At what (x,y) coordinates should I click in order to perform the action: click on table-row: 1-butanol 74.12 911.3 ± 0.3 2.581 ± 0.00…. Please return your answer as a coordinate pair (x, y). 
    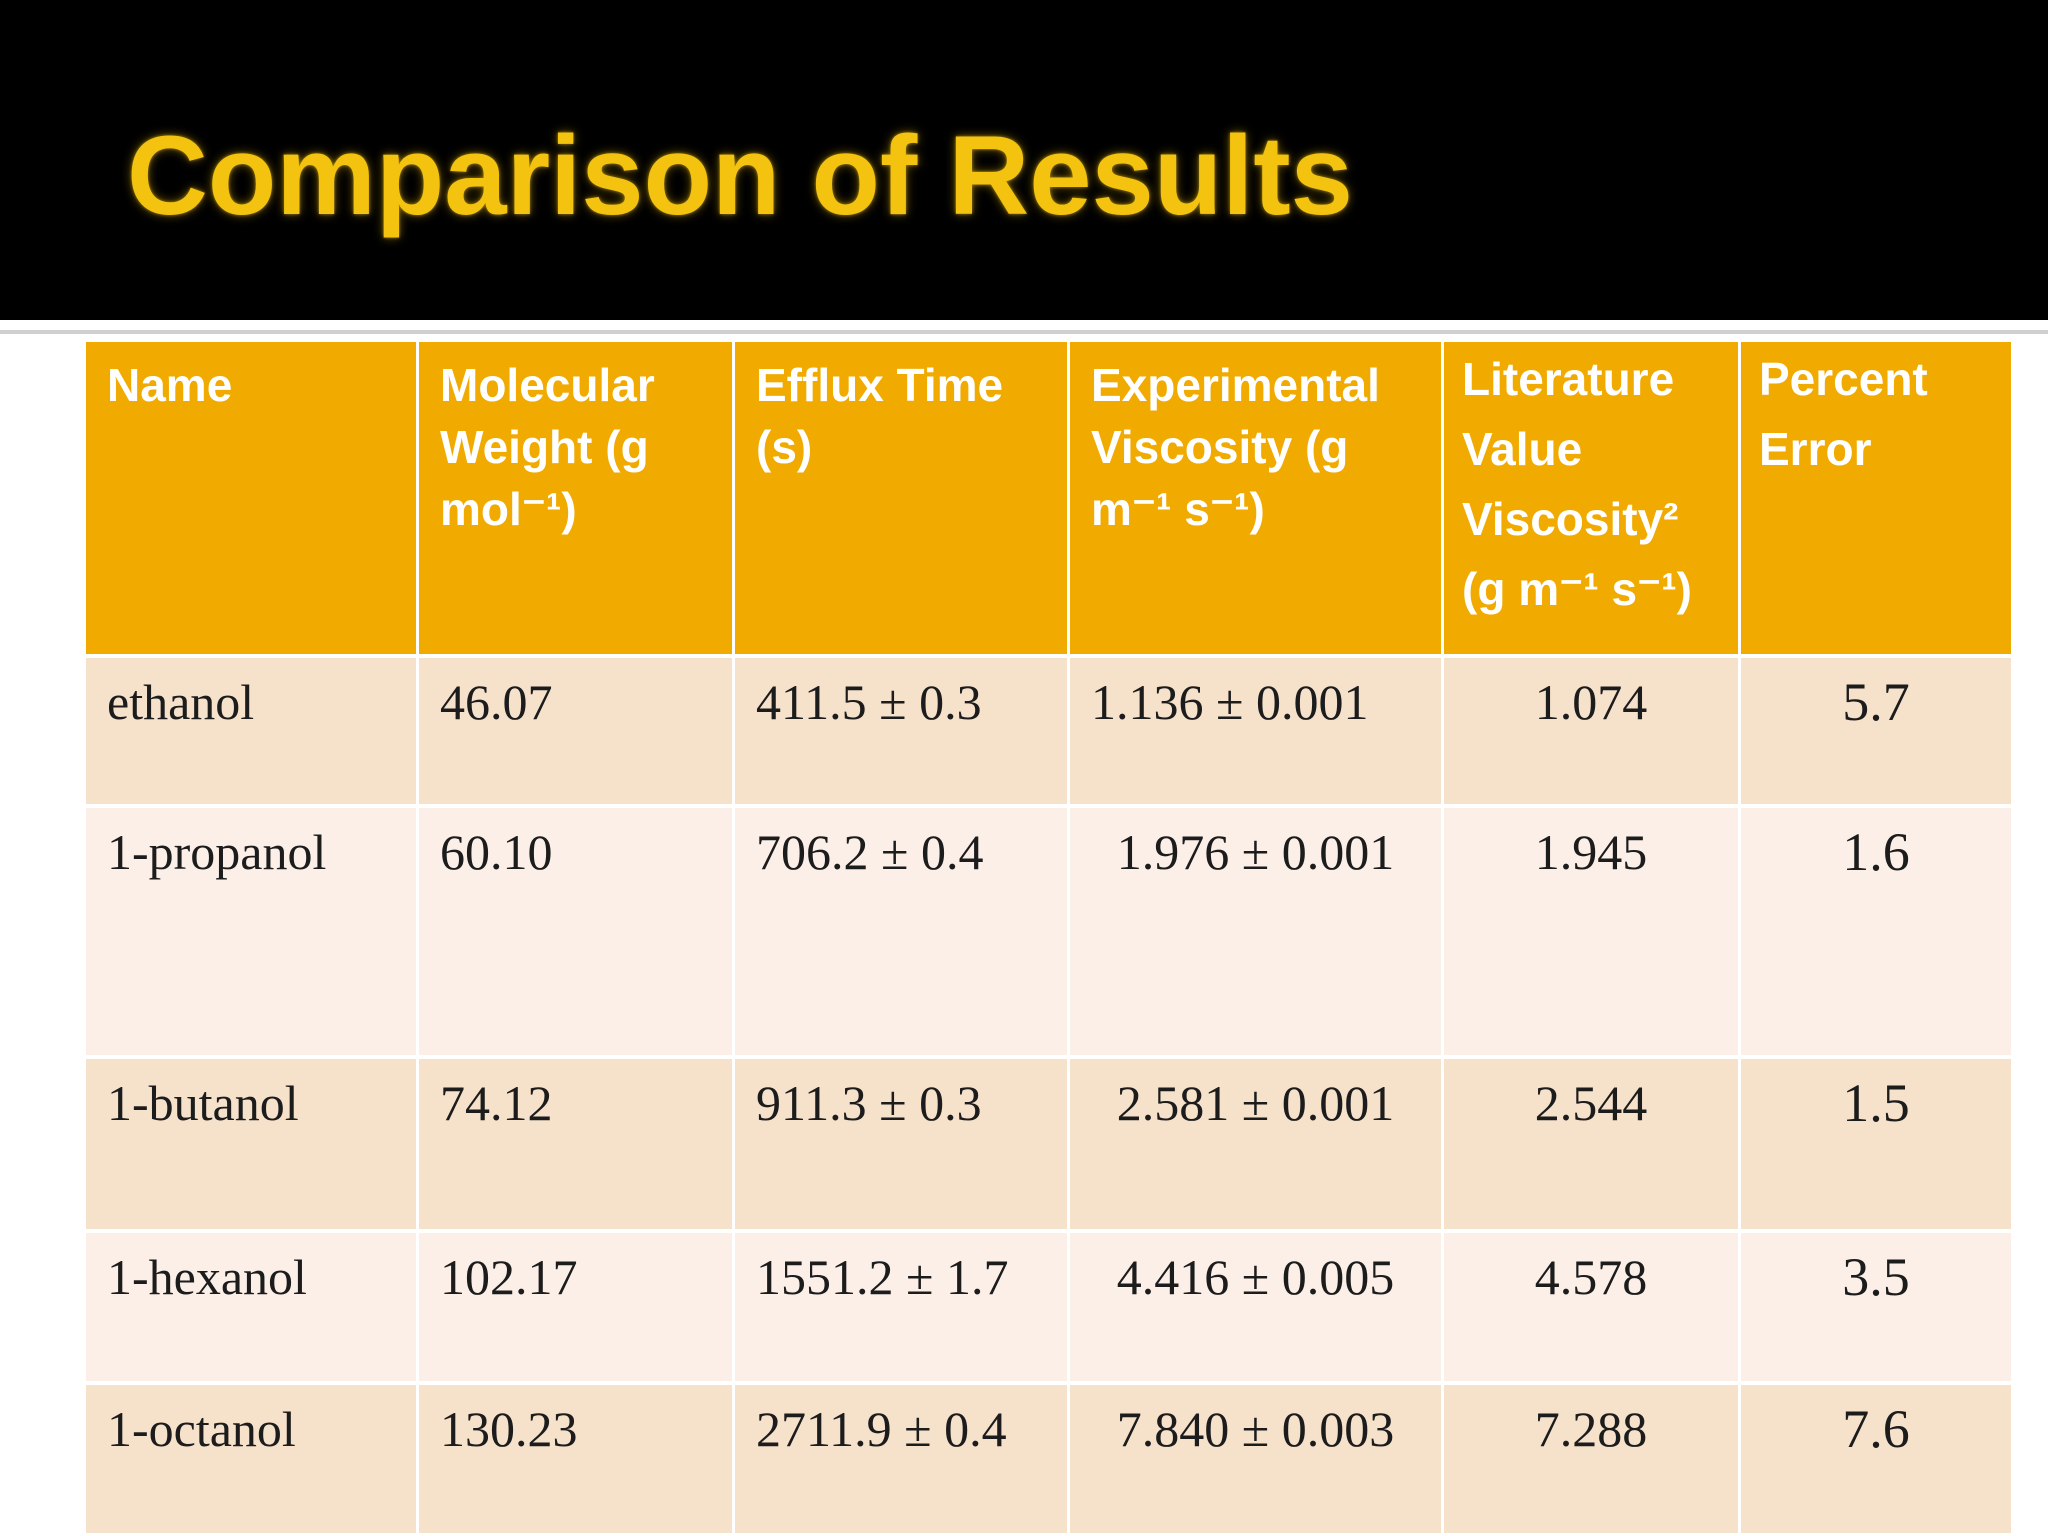
    Looking at the image, I should click on (1048, 1144).